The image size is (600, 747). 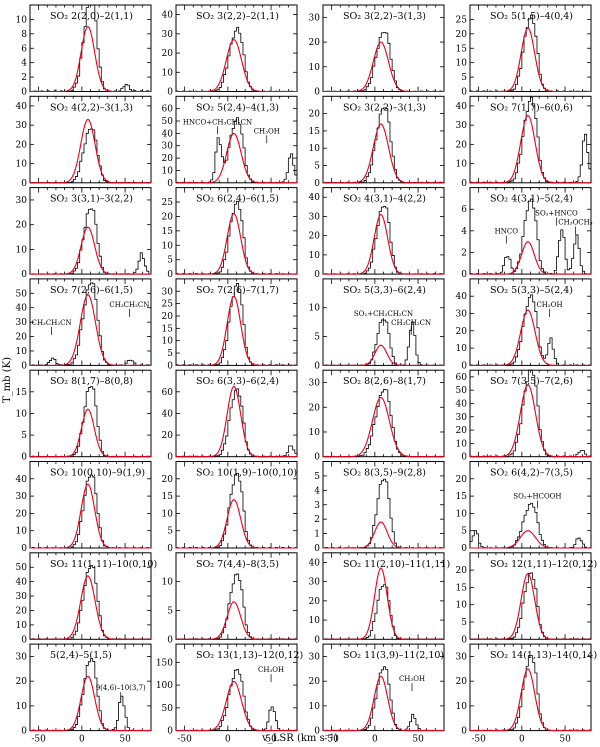 I want to click on spectrum-panel: 0 5 10 15 20 25 SO₂ 5(1,5)–4(0,4), so click(x=524, y=51).